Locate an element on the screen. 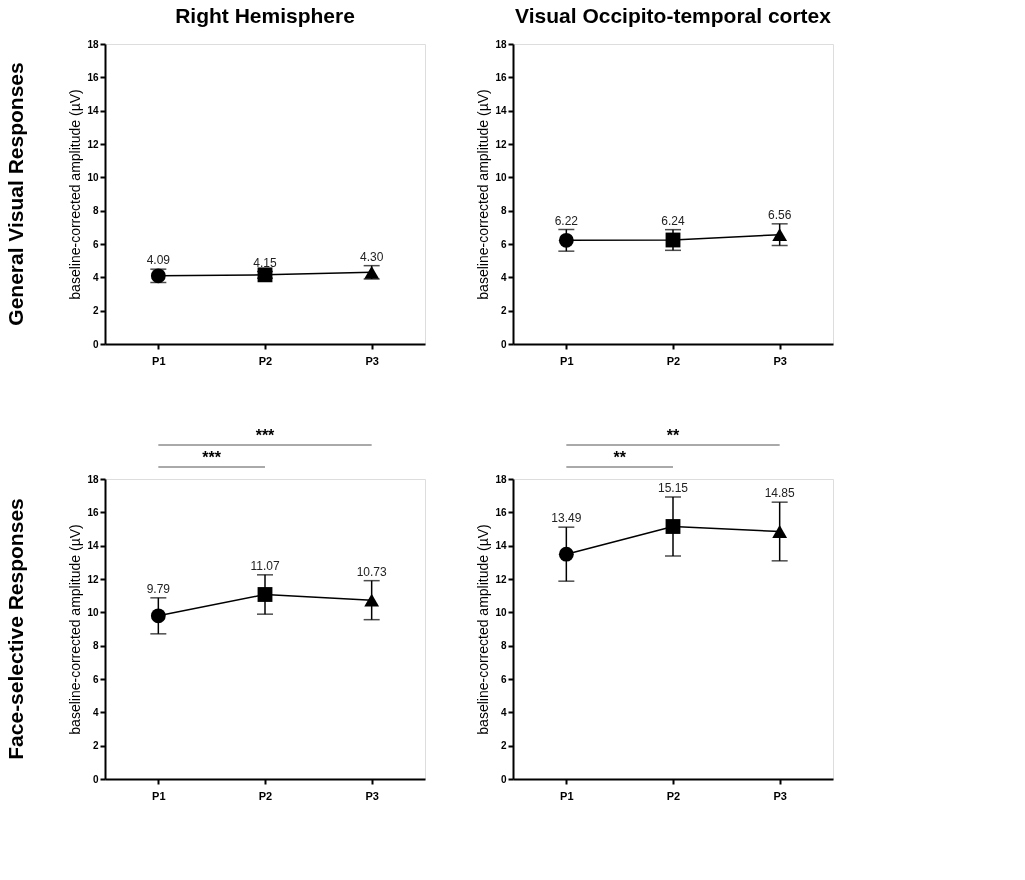 The width and height of the screenshot is (1025, 880). data-label: 6.56 is located at coordinates (779, 214).